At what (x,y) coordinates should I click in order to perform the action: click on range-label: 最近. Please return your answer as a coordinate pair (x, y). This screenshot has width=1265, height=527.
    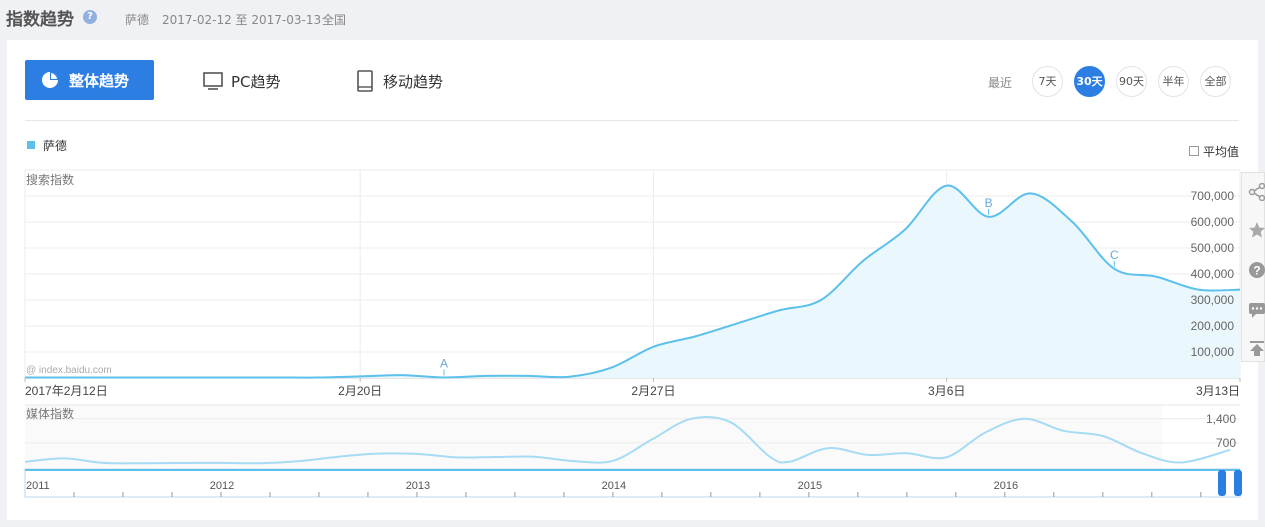
    Looking at the image, I should click on (1000, 83).